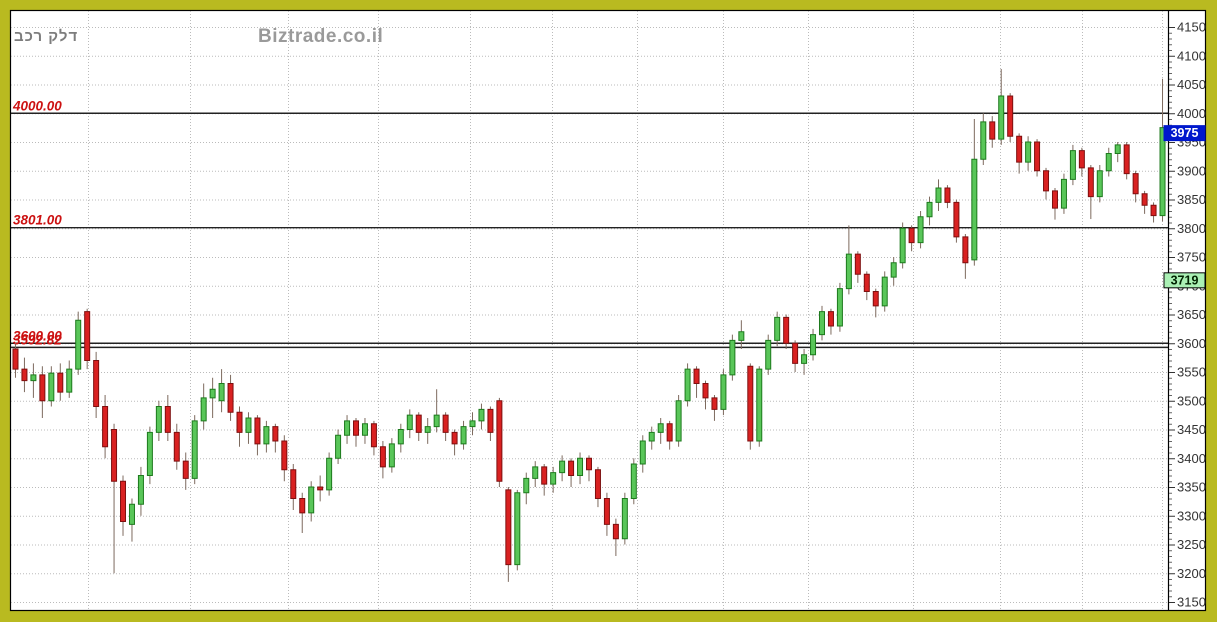 This screenshot has width=1217, height=622. What do you see at coordinates (1191, 170) in the screenshot?
I see `axis-label: 3900` at bounding box center [1191, 170].